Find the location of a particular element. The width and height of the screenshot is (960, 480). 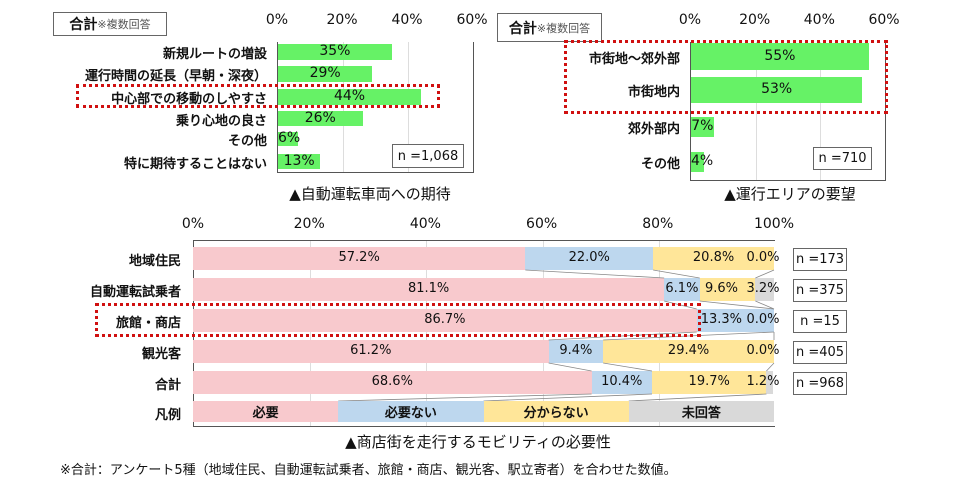

legend-item: 未回答 is located at coordinates (701, 411).